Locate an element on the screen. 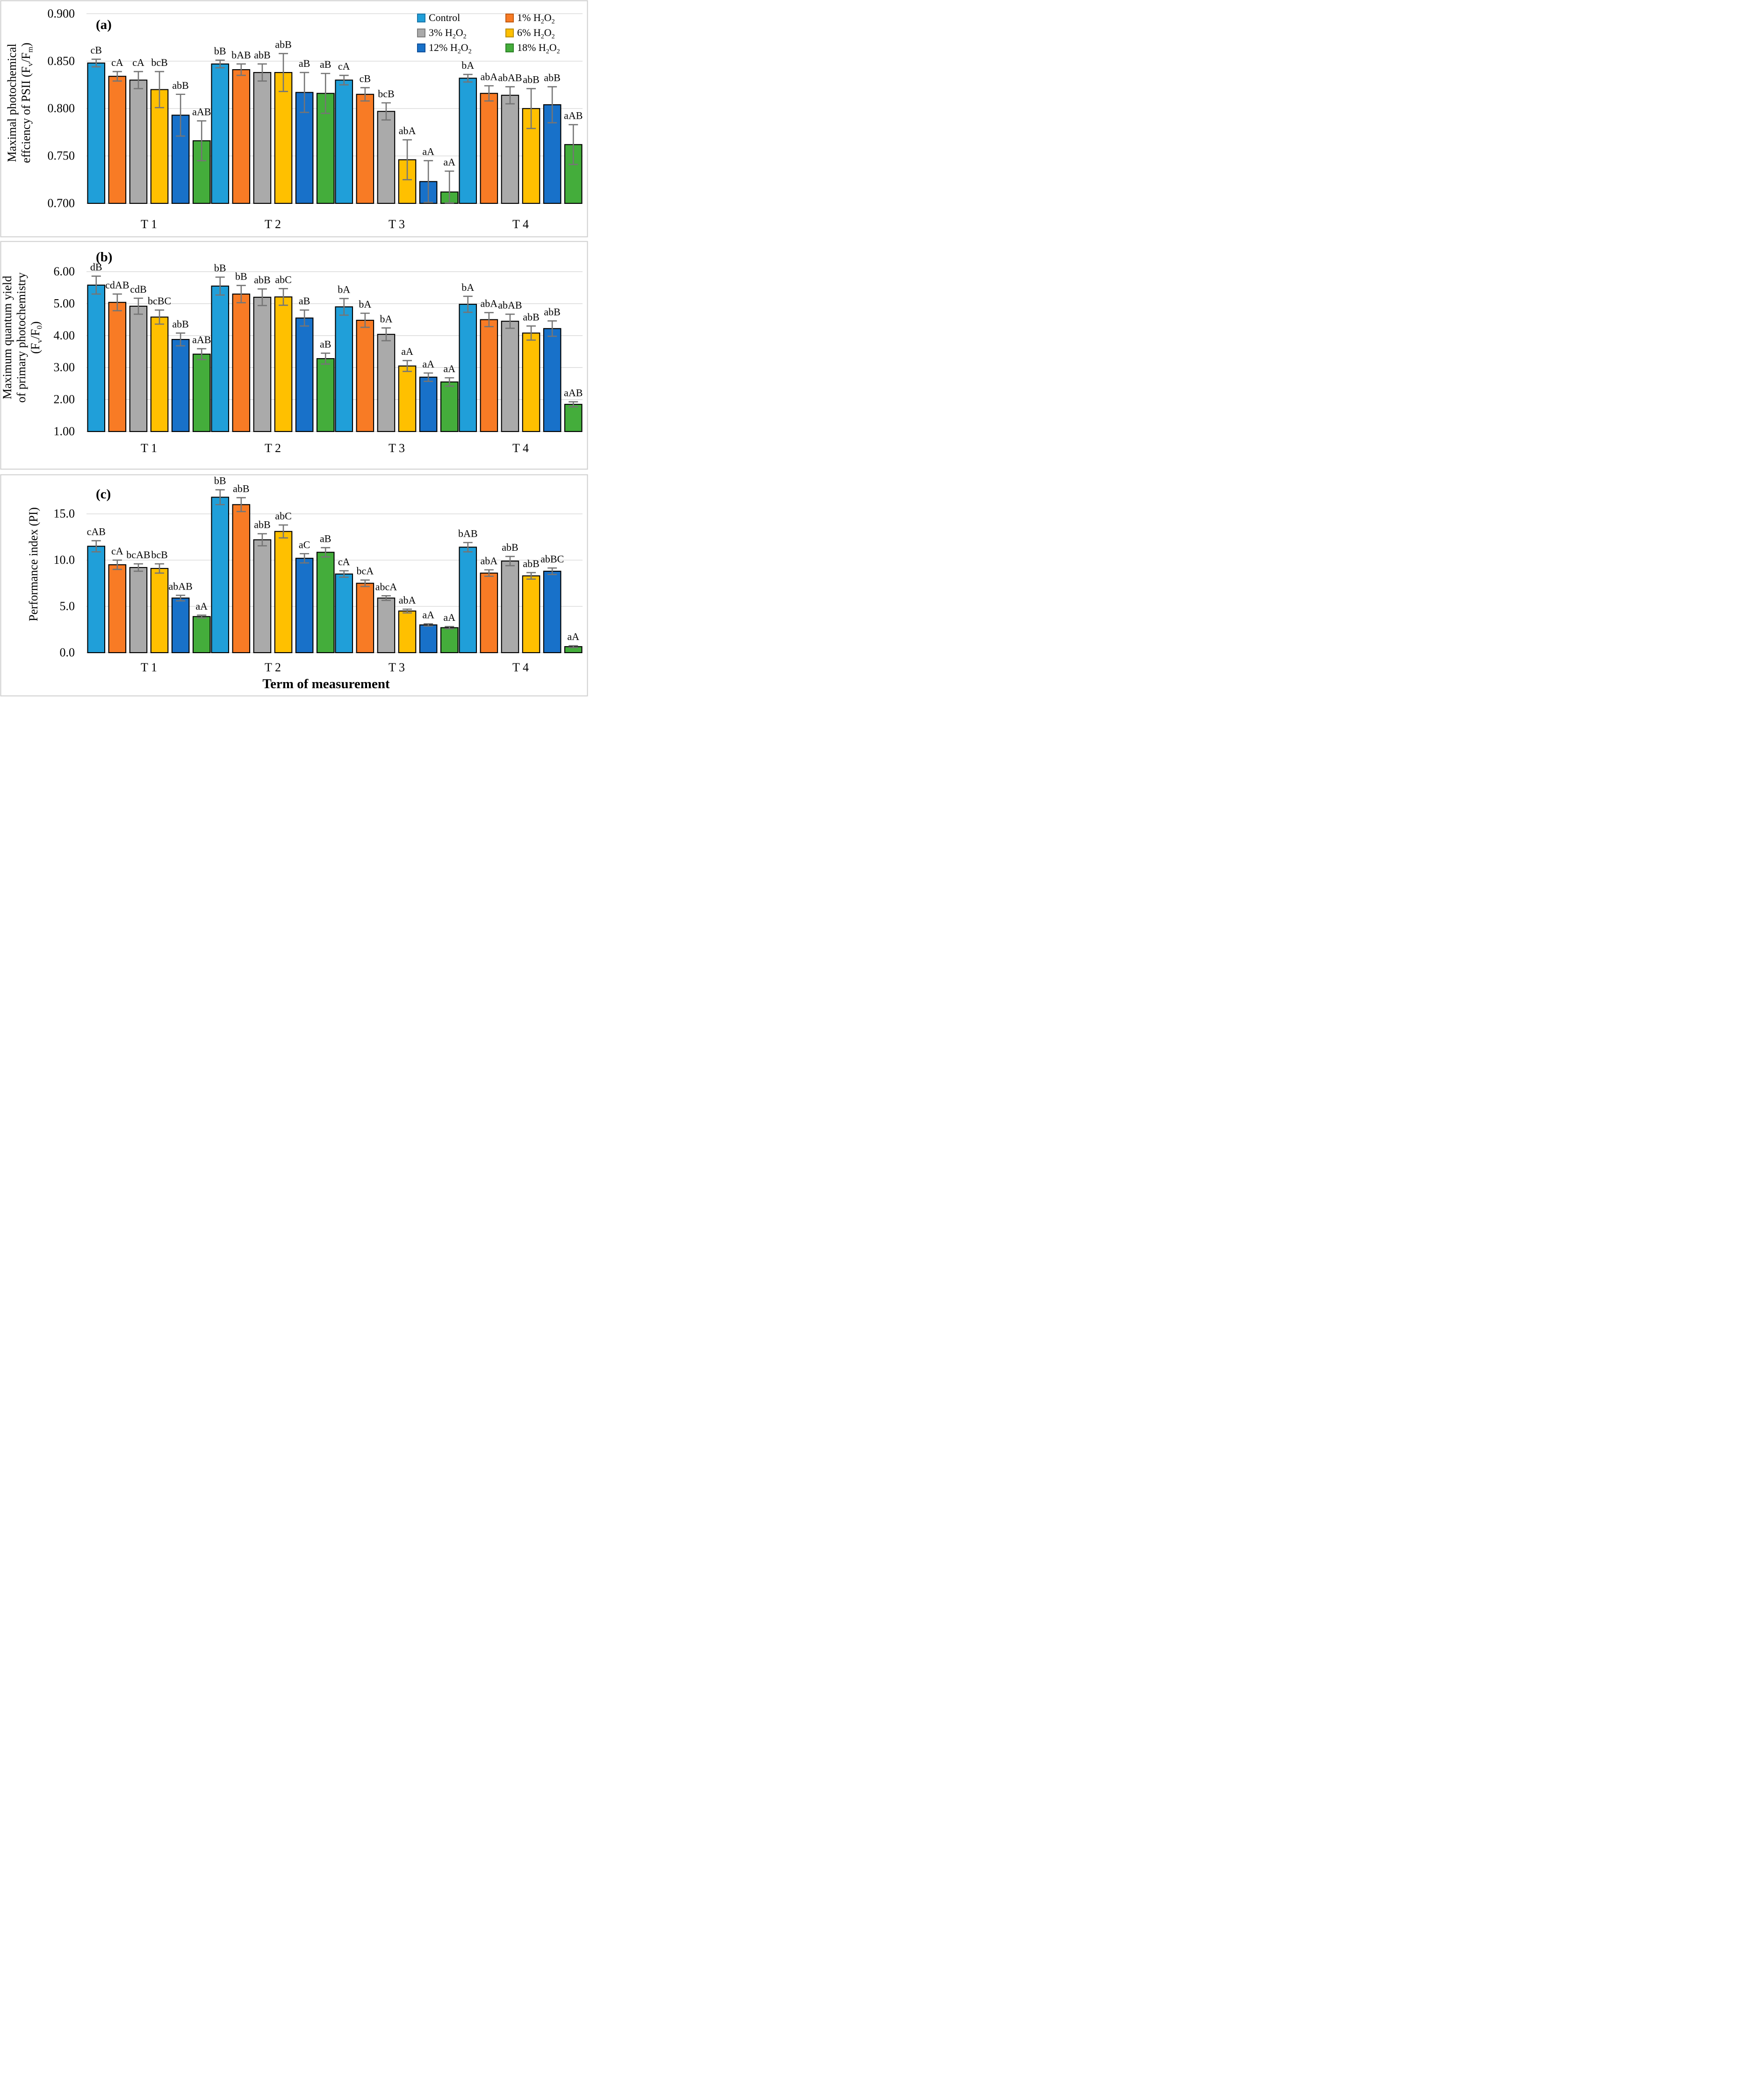 This screenshot has height=2094, width=1764. x-axis-title: Term of measurement is located at coordinates (326, 683).